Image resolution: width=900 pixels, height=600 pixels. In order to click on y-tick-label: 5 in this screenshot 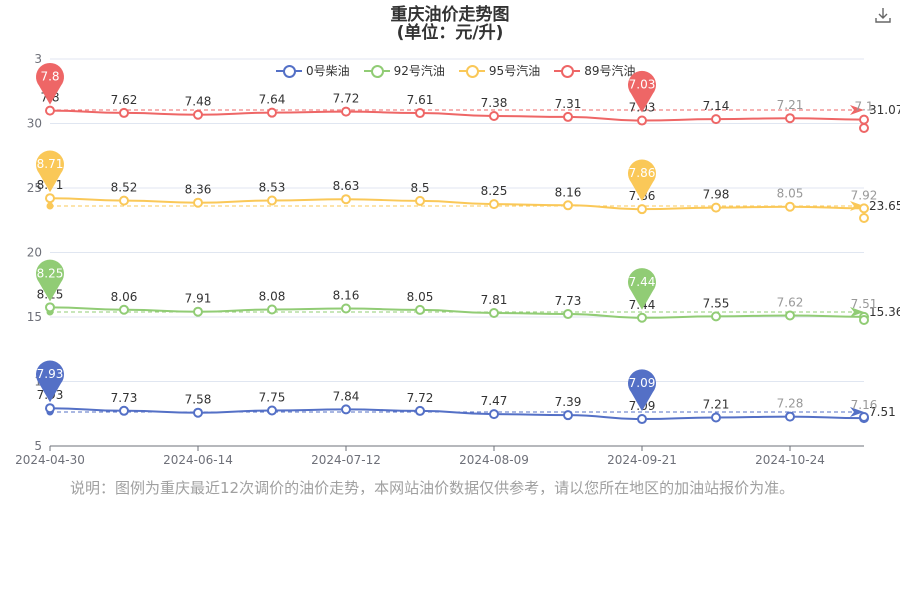, I will do `click(38, 446)`.